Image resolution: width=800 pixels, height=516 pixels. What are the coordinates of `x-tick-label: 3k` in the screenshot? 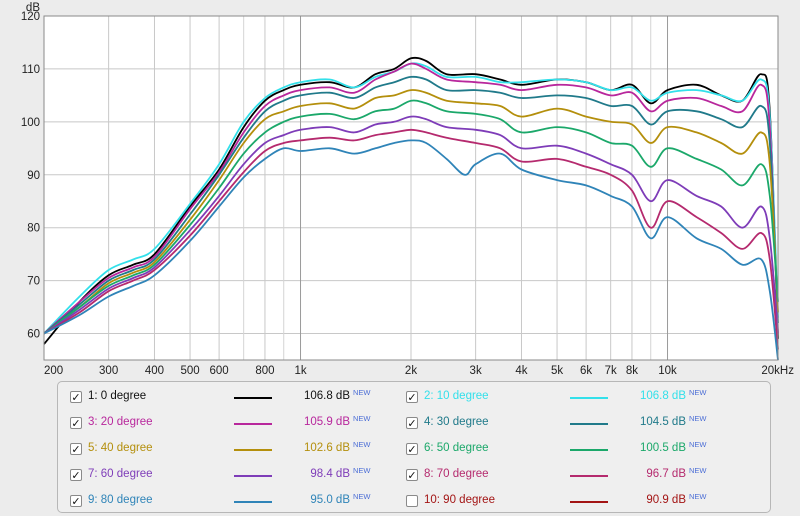 It's located at (476, 371).